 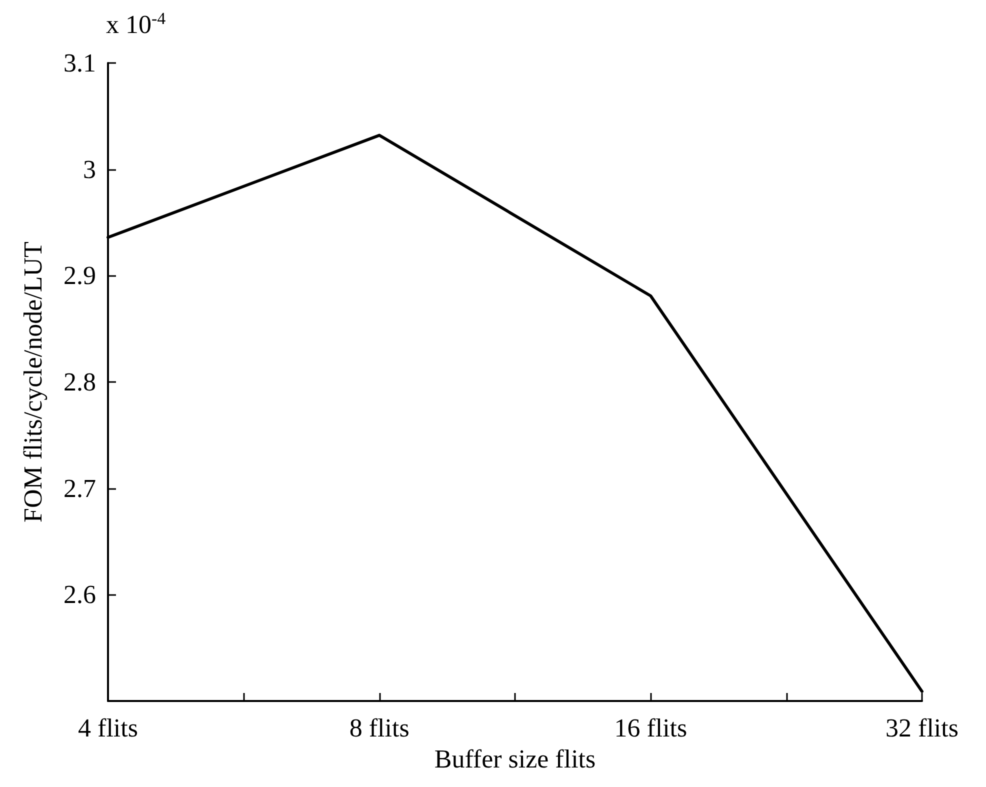 What do you see at coordinates (515, 759) in the screenshot?
I see `x-axis-title: Buffer size flits` at bounding box center [515, 759].